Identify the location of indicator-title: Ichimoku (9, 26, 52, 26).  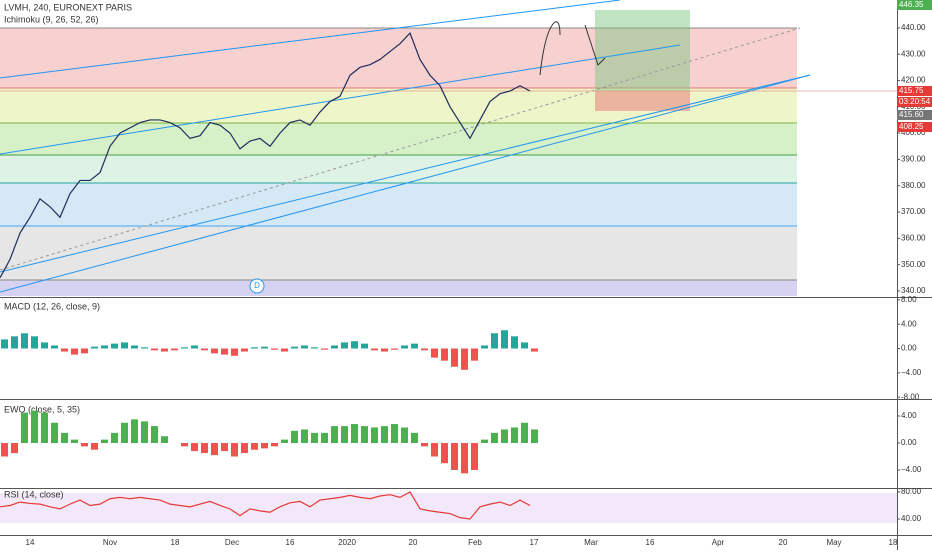
(51, 19).